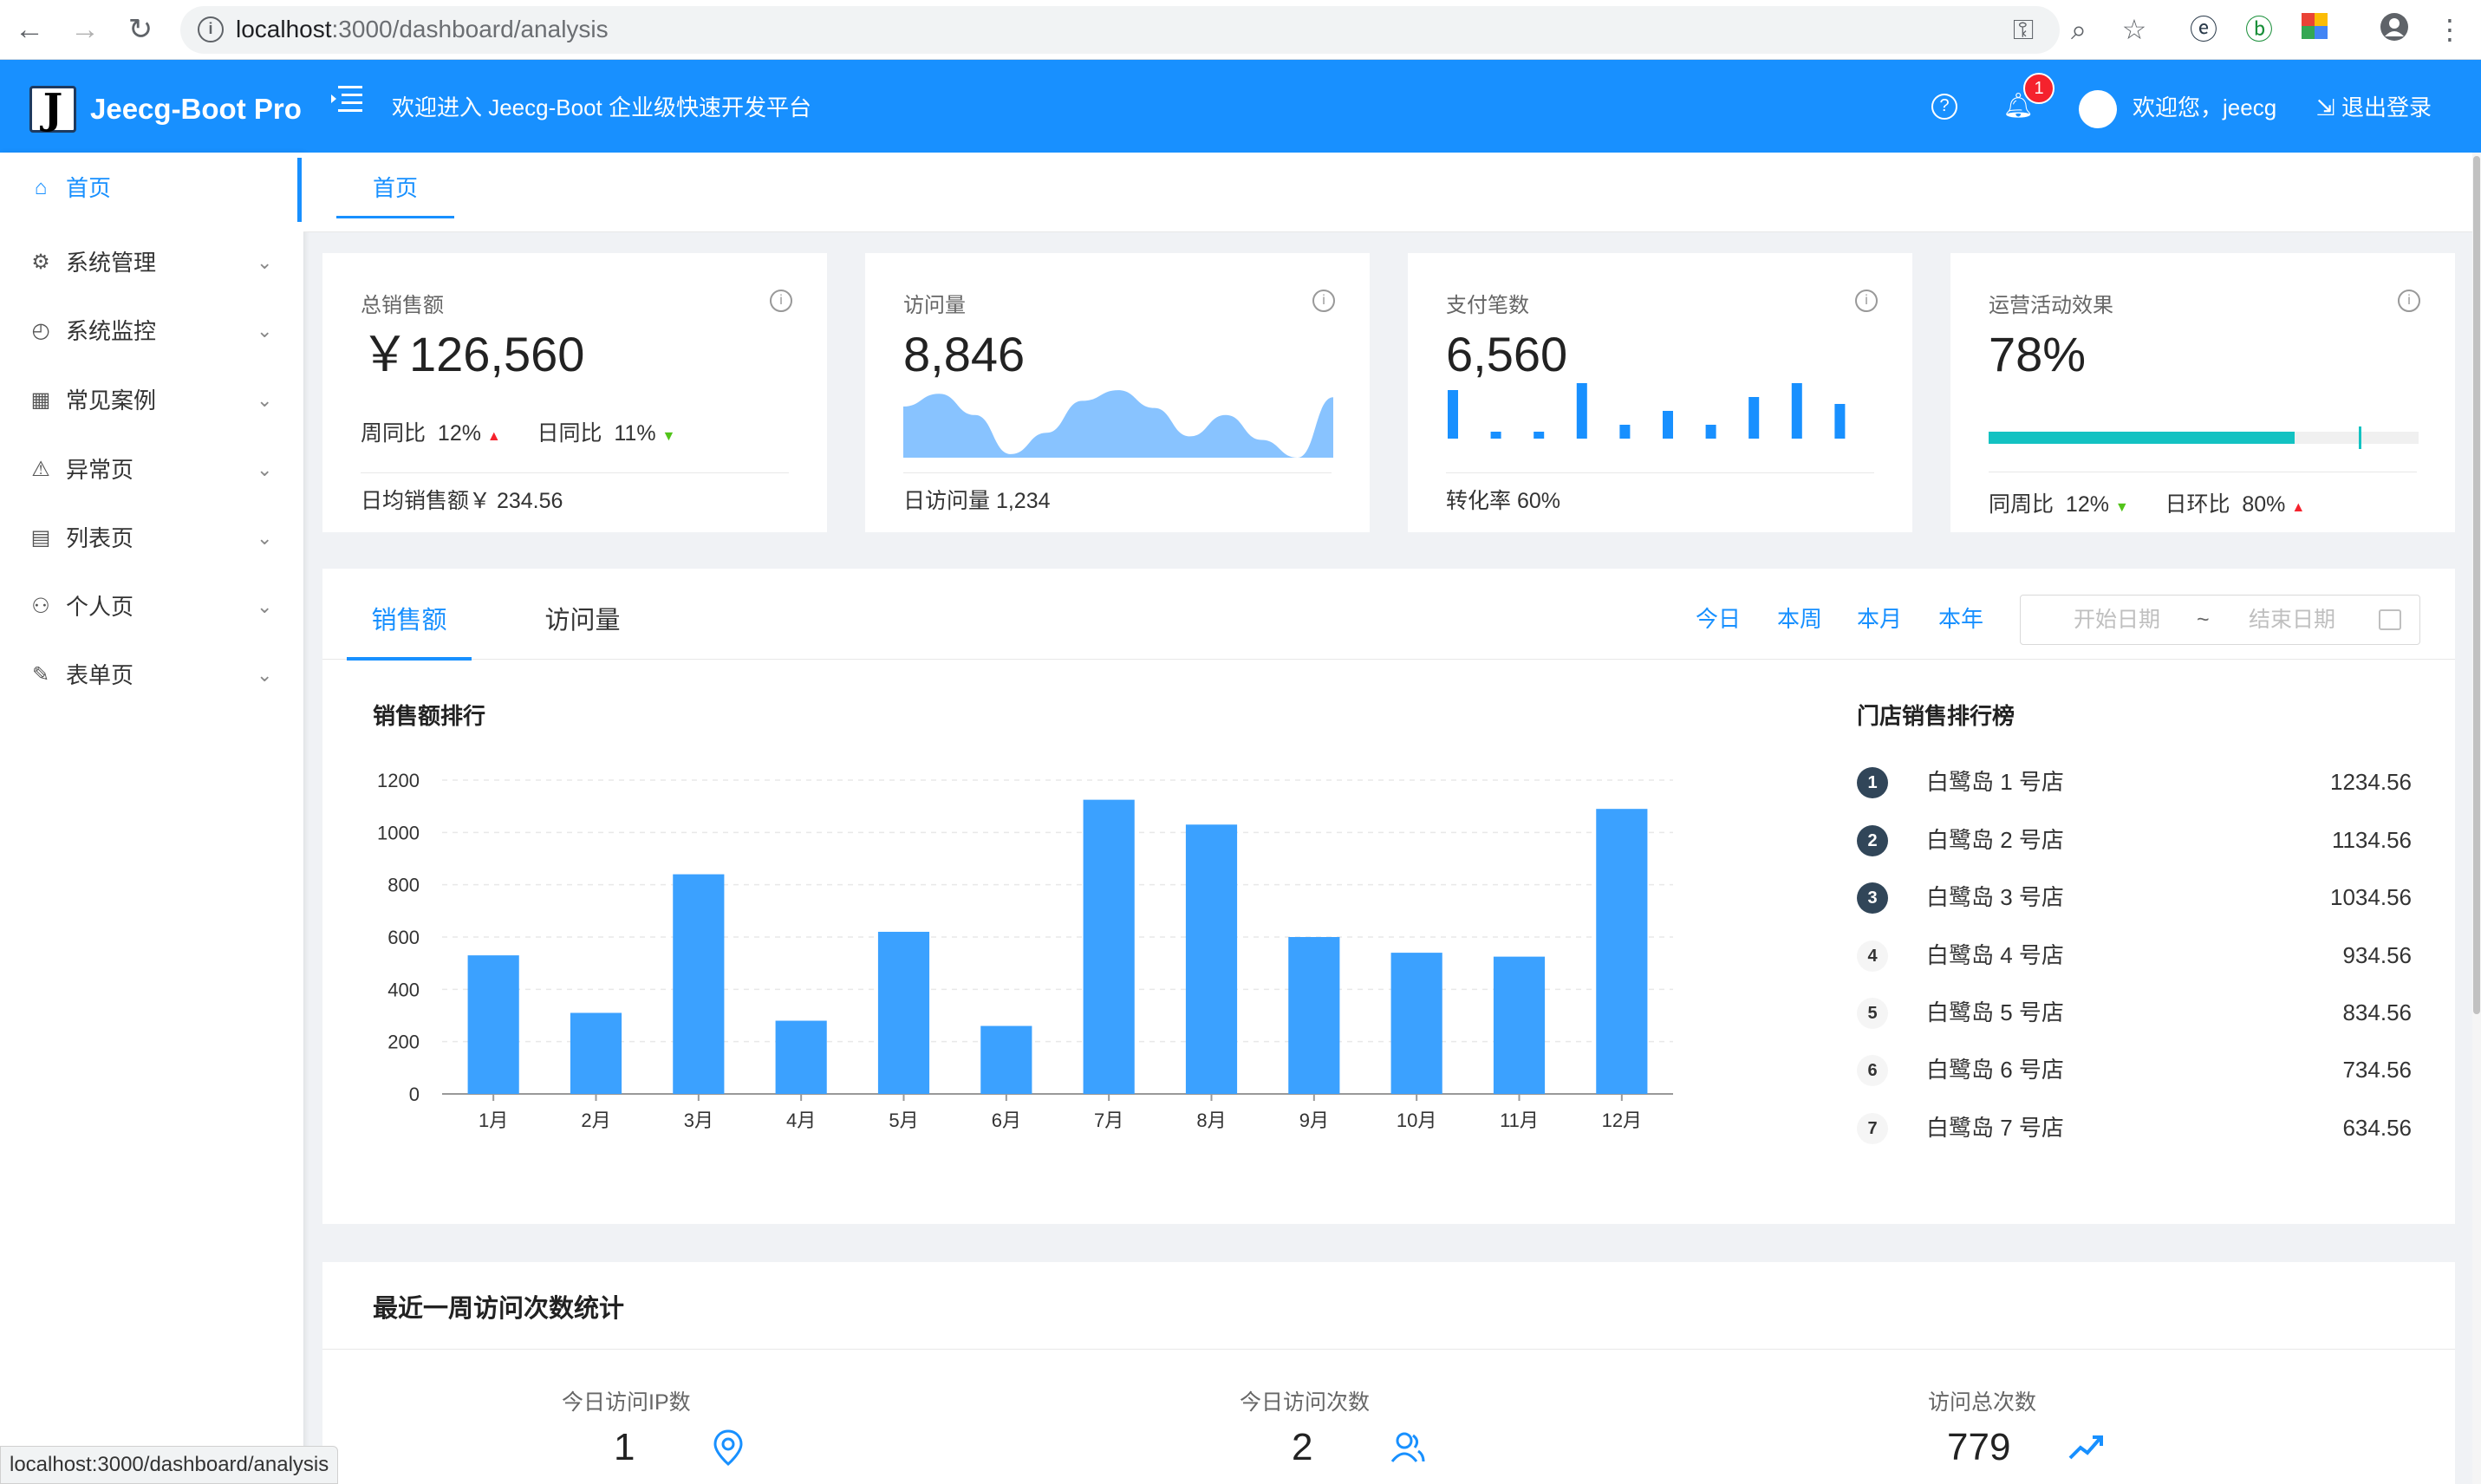 This screenshot has width=2481, height=1484. Describe the element at coordinates (2258, 29) in the screenshot. I see `extension-leaf-icon: ⓑ` at that location.